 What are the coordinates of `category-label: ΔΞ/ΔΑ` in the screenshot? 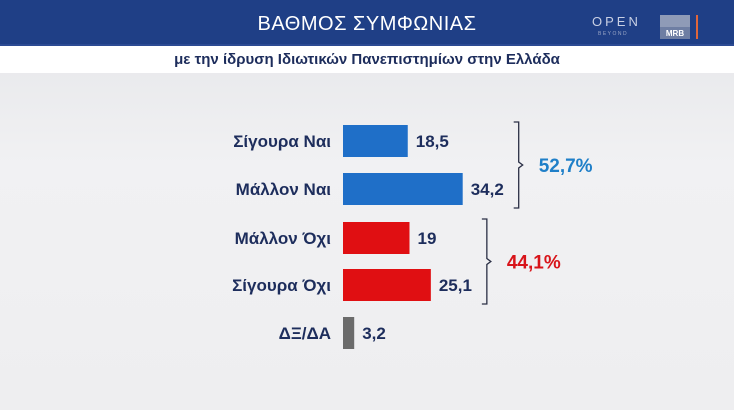 It's located at (305, 333).